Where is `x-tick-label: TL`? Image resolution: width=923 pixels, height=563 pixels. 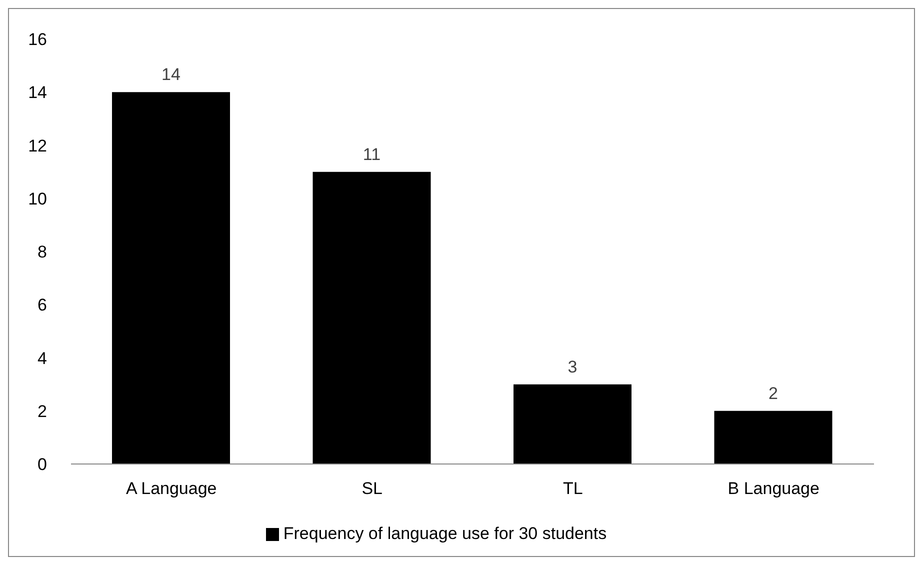
x-tick-label: TL is located at coordinates (572, 488).